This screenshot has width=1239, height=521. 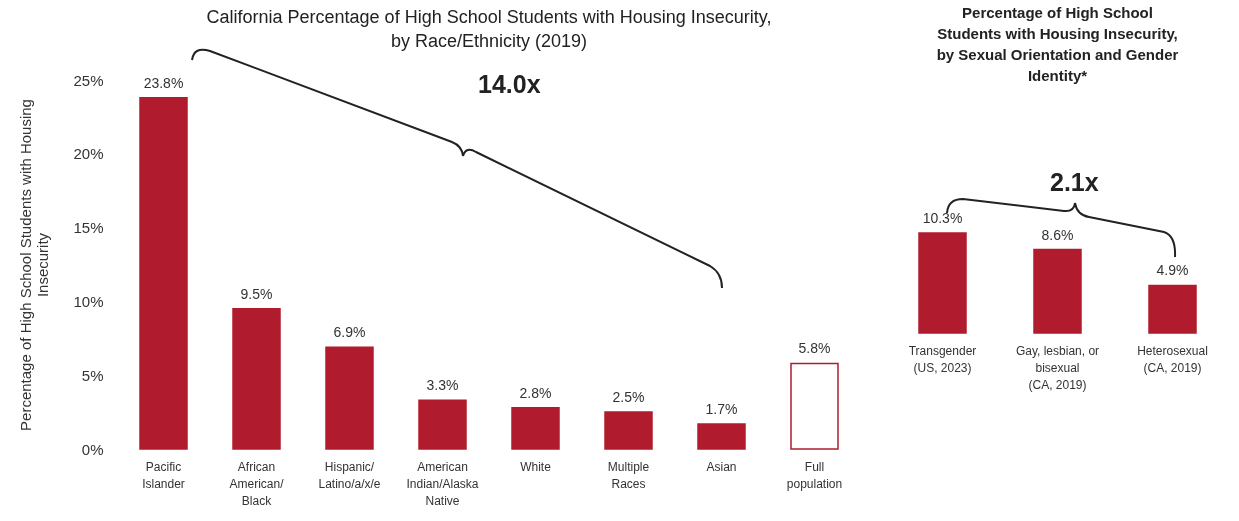 I want to click on y-axis-title: Percentage of High School Students with Housing Insecurity, so click(x=34, y=265).